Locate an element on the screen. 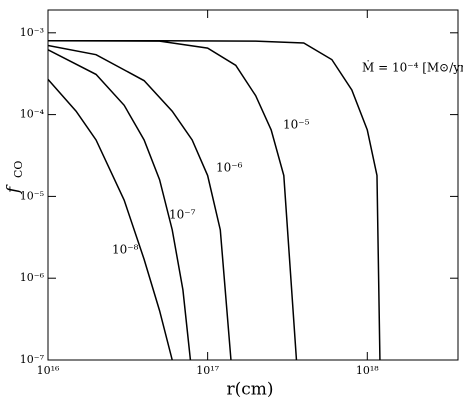 Image resolution: width=463 pixels, height=404 pixels. y-label-sub: CO is located at coordinates (18, 169).